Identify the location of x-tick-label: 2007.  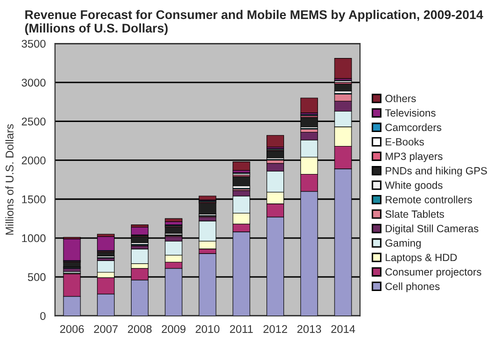
(106, 329).